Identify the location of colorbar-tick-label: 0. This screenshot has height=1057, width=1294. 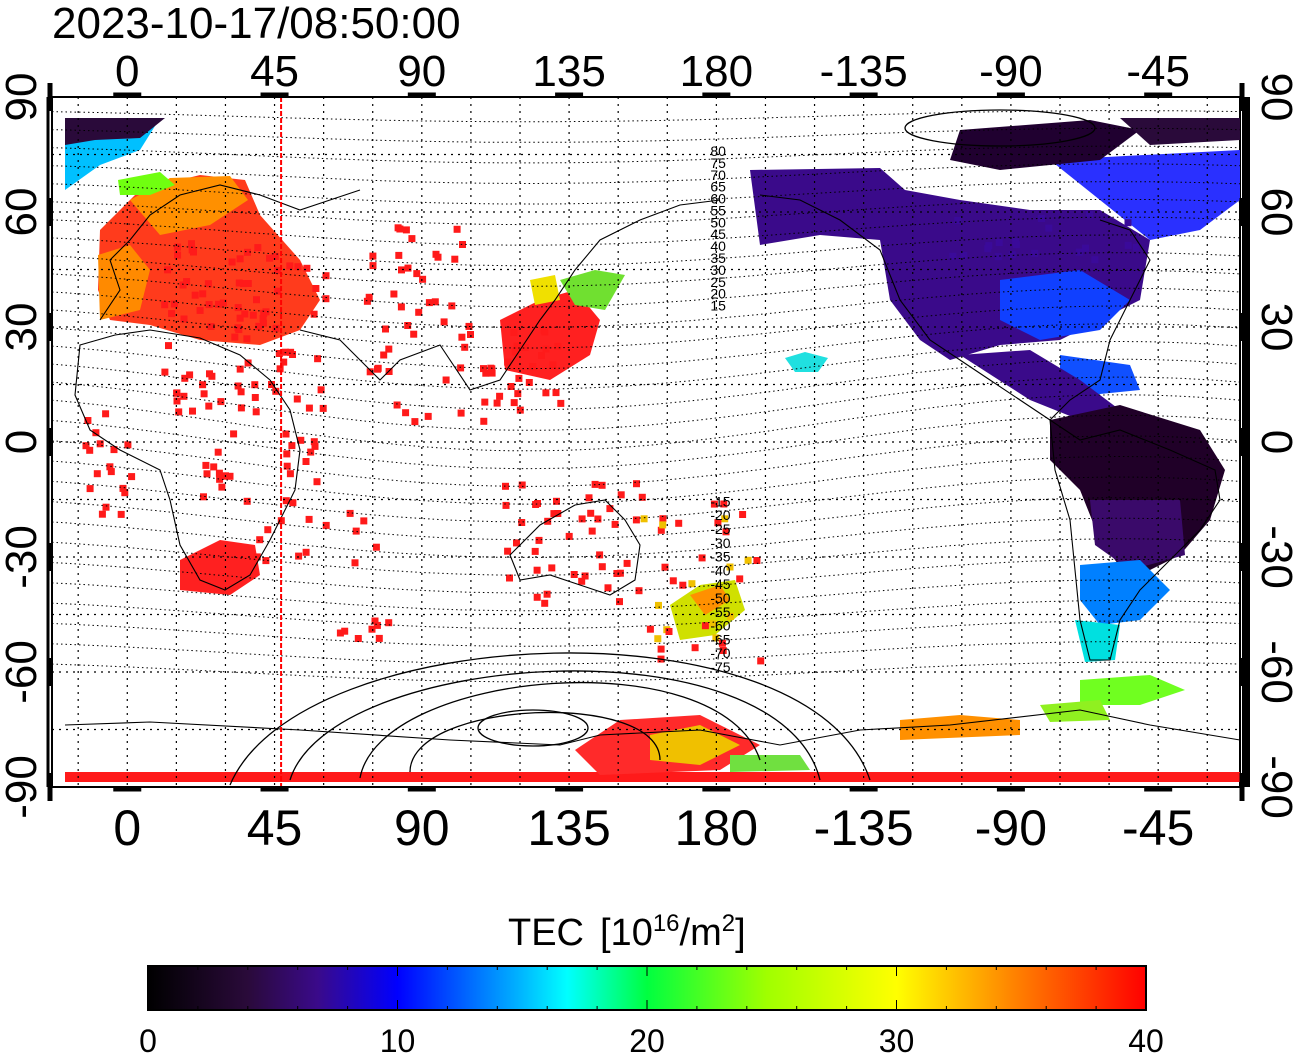
(148, 1040).